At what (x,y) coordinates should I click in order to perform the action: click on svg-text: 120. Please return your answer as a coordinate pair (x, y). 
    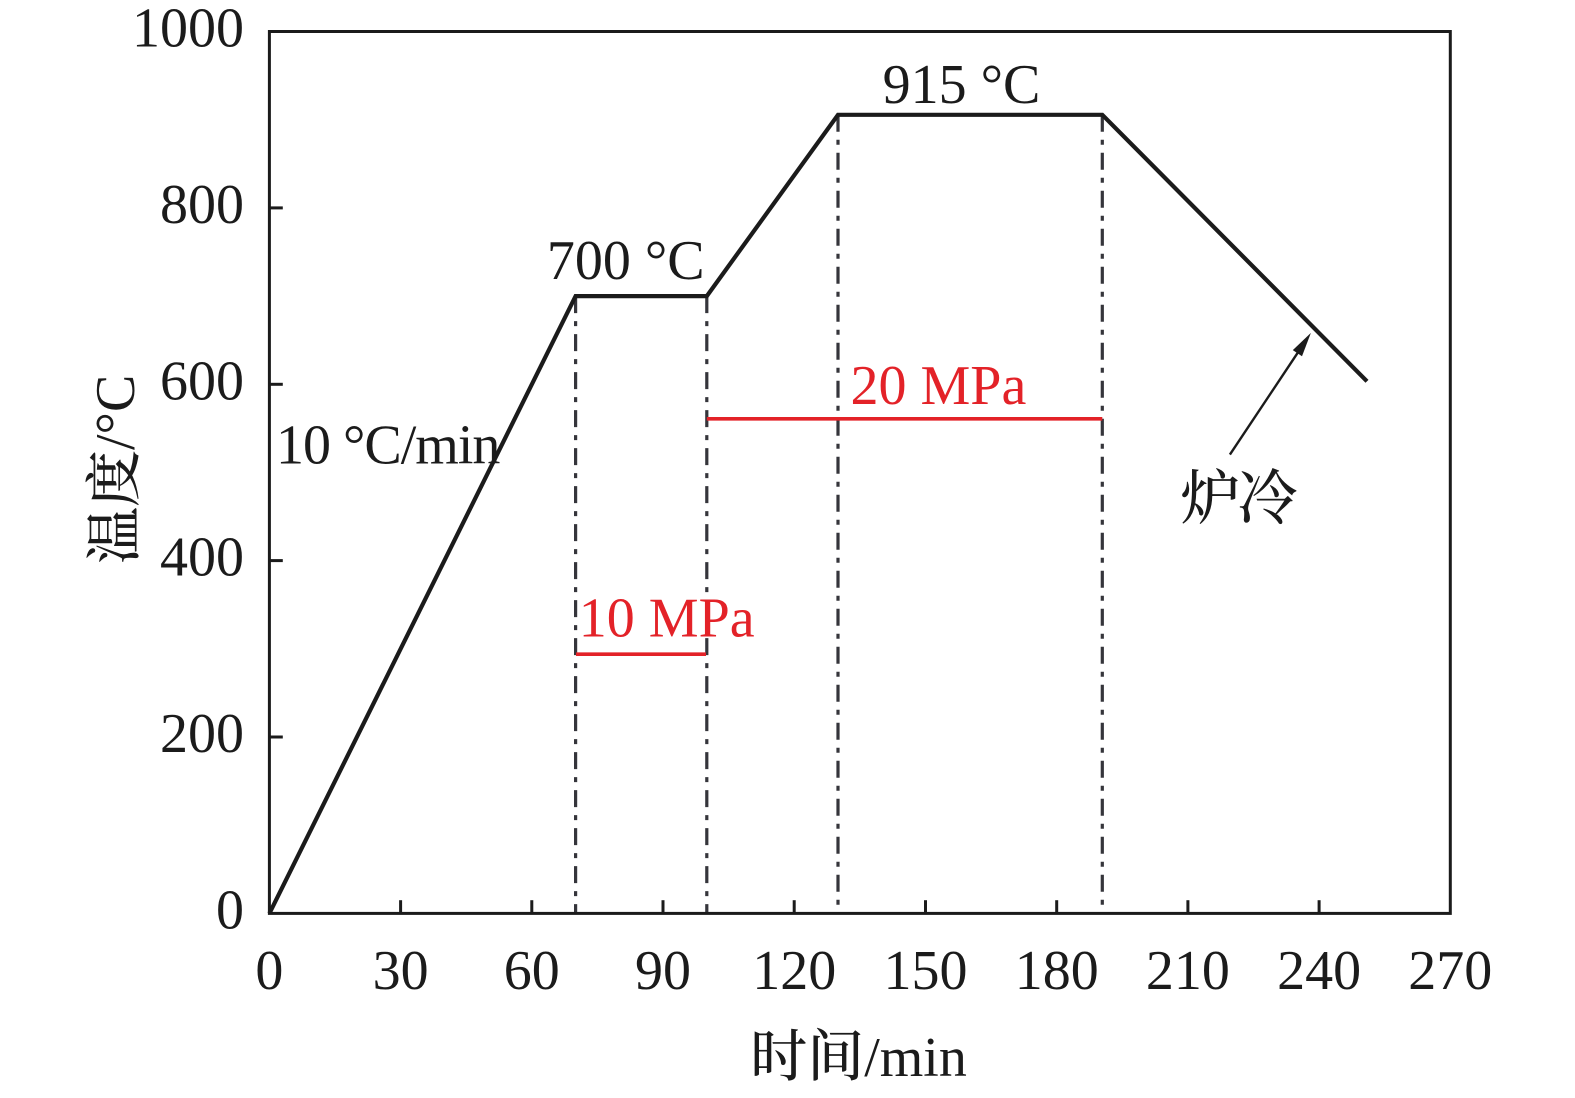
    Looking at the image, I should click on (794, 971).